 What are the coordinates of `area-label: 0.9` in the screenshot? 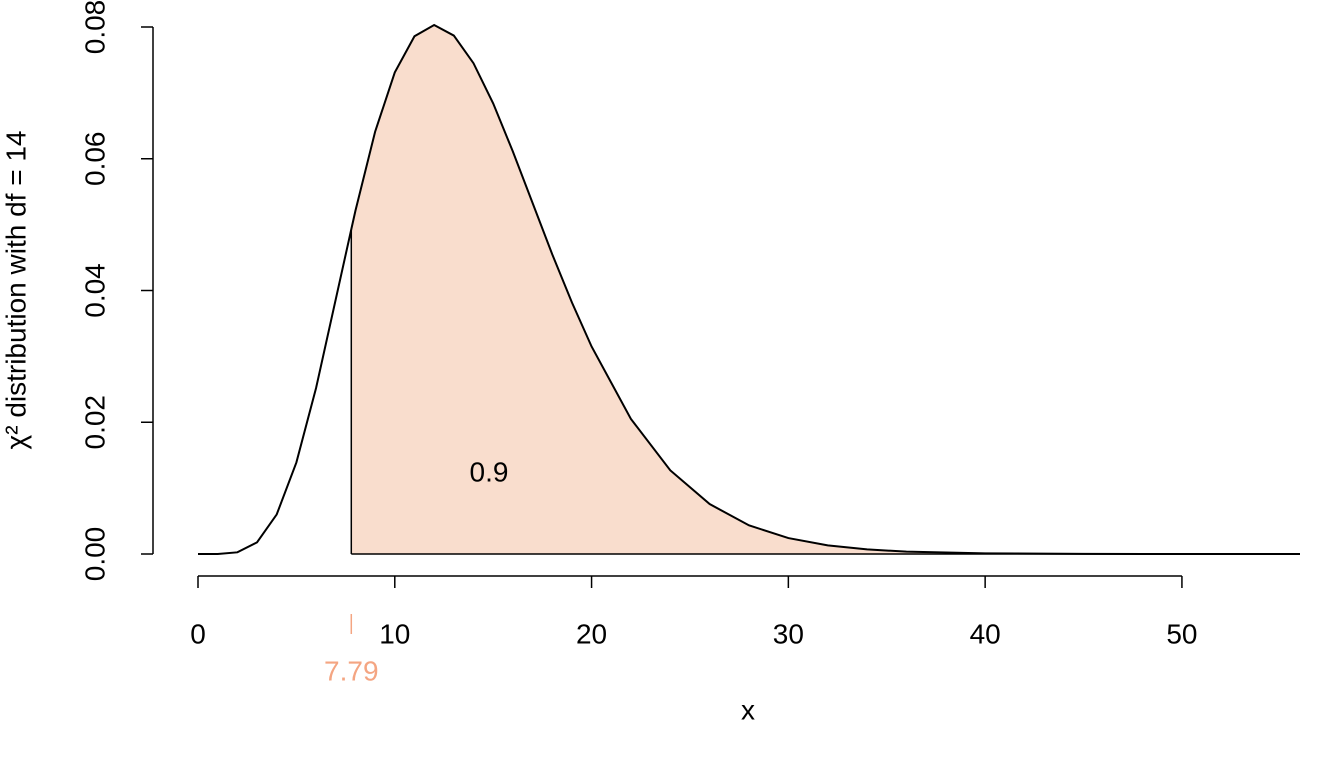 It's located at (489, 471).